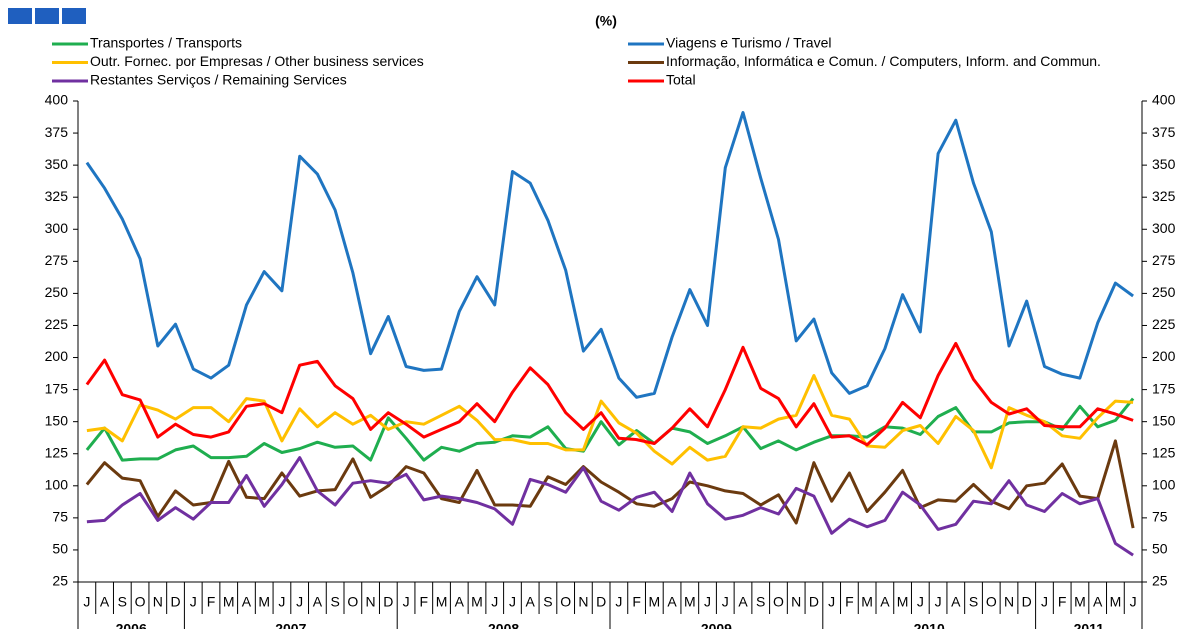 The width and height of the screenshot is (1190, 629). What do you see at coordinates (57, 260) in the screenshot?
I see `y-tick-label: 275` at bounding box center [57, 260].